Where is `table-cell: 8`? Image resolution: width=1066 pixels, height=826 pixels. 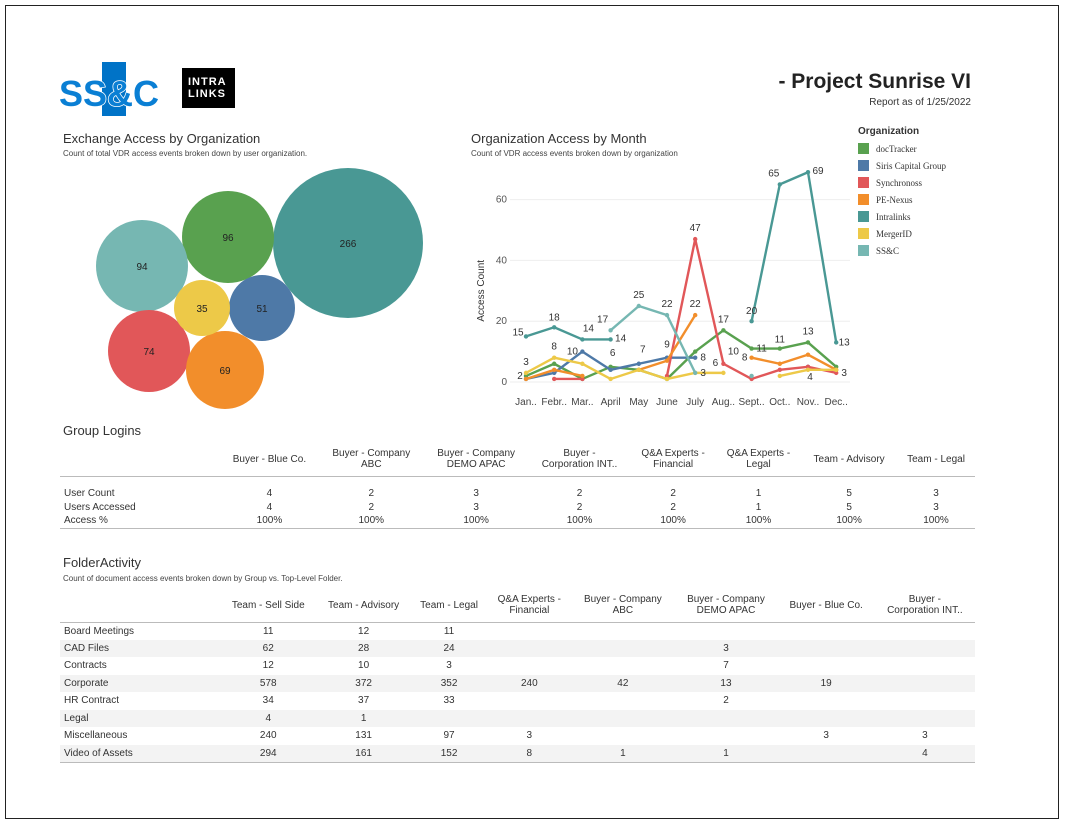
table-cell: 8 is located at coordinates (529, 753).